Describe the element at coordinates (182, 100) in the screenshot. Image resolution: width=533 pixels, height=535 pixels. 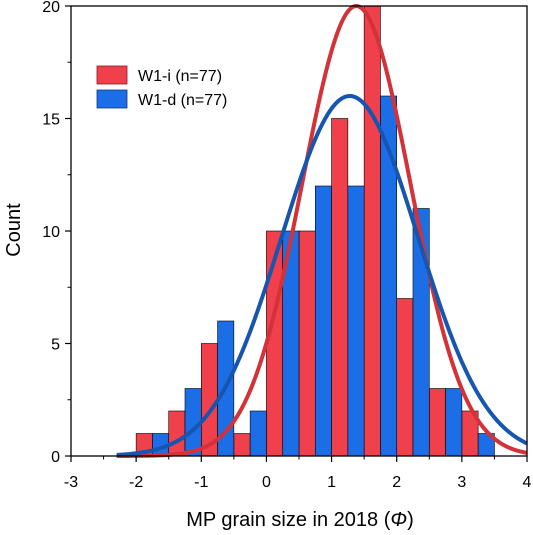
I see `legend-label-w1-d: W1-d (n=77)` at that location.